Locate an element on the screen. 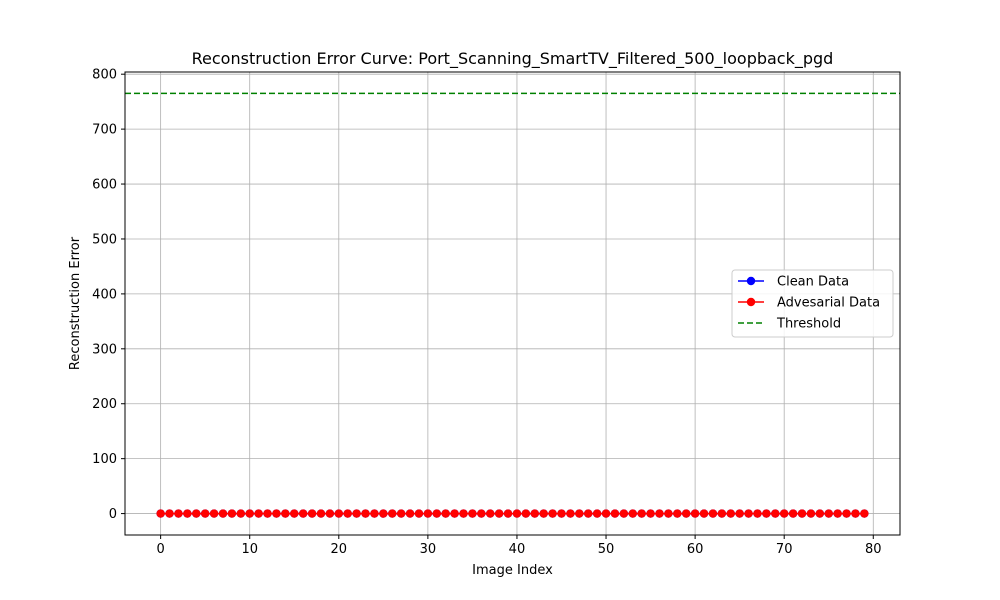 This screenshot has width=1000, height=600. legend-box is located at coordinates (812, 303).